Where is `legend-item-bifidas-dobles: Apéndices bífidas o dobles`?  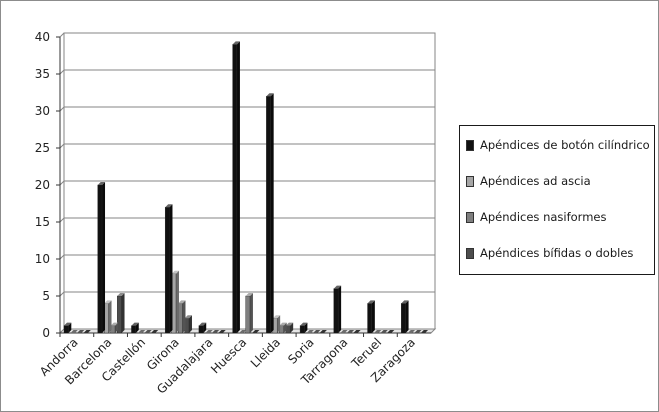 legend-item-bifidas-dobles: Apéndices bífidas o dobles is located at coordinates (549, 253).